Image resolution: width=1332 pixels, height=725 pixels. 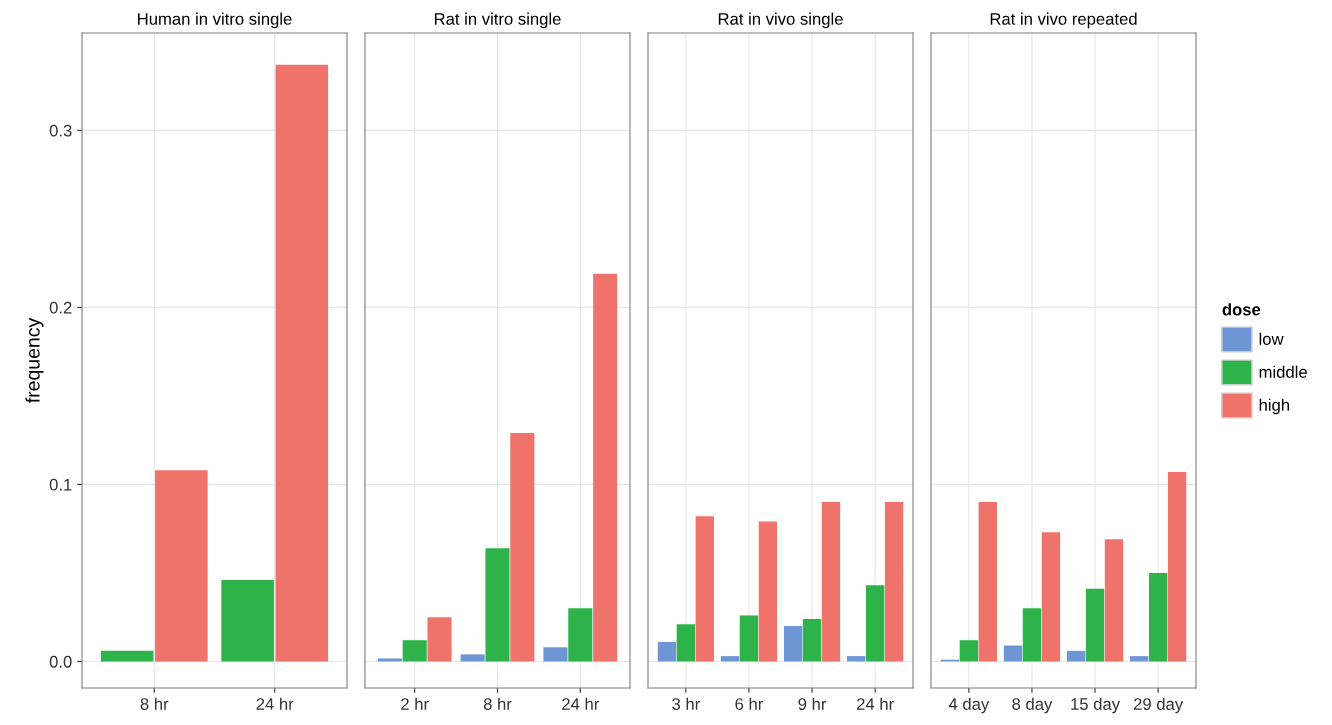 What do you see at coordinates (780, 20) in the screenshot?
I see `chart-title: Rat in vivo single` at bounding box center [780, 20].